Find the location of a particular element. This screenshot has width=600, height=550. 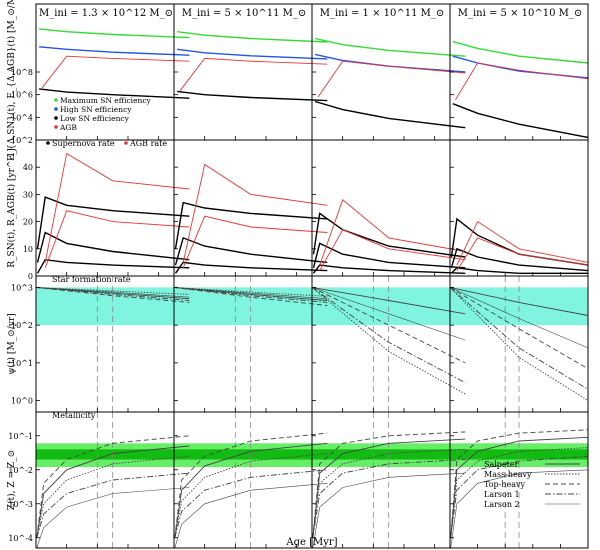

legend-agb: AGB is located at coordinates (68, 127).